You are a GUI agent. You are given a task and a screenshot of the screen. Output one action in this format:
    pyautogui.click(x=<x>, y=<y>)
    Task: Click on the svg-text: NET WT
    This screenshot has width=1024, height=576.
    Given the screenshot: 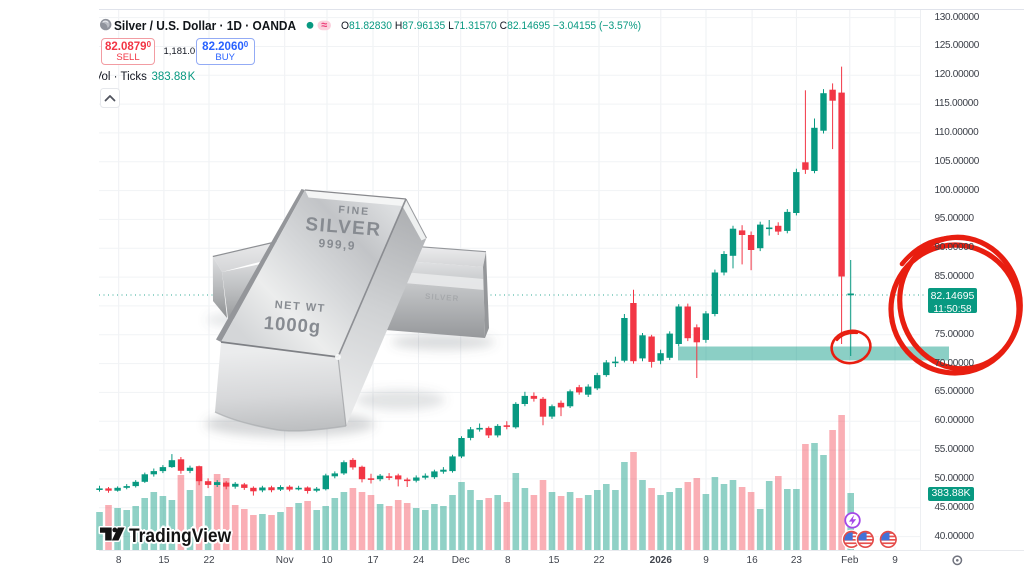 What is the action you would take?
    pyautogui.click(x=300, y=307)
    